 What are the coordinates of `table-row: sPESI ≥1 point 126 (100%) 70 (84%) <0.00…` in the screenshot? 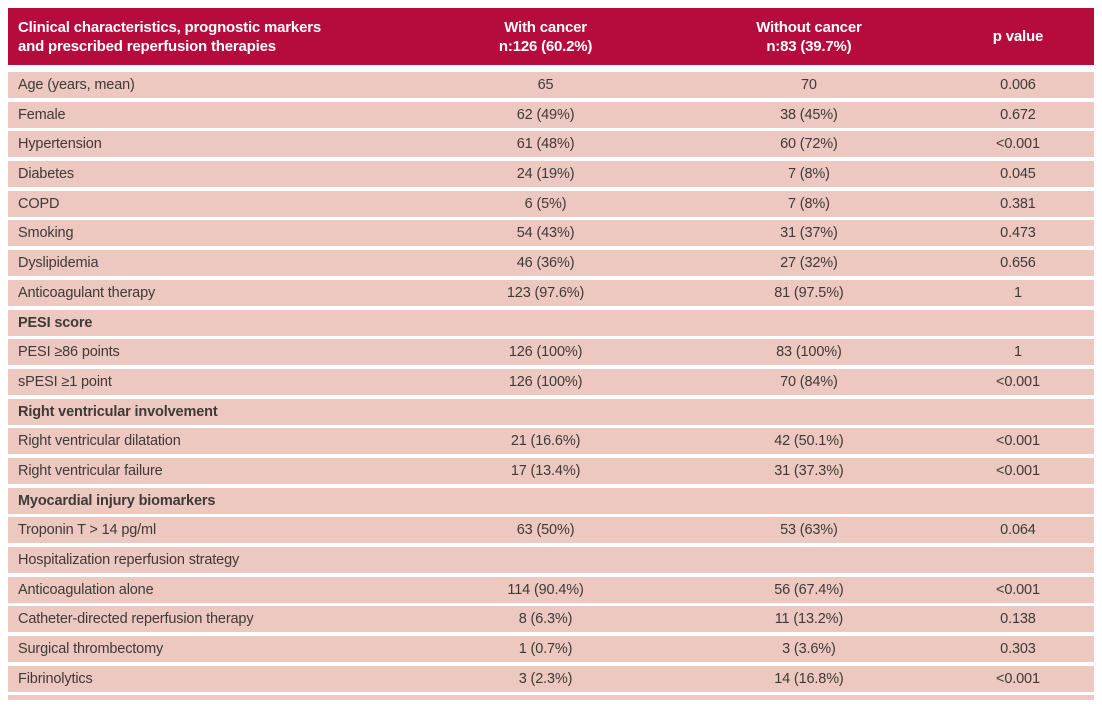 It's located at (551, 381).